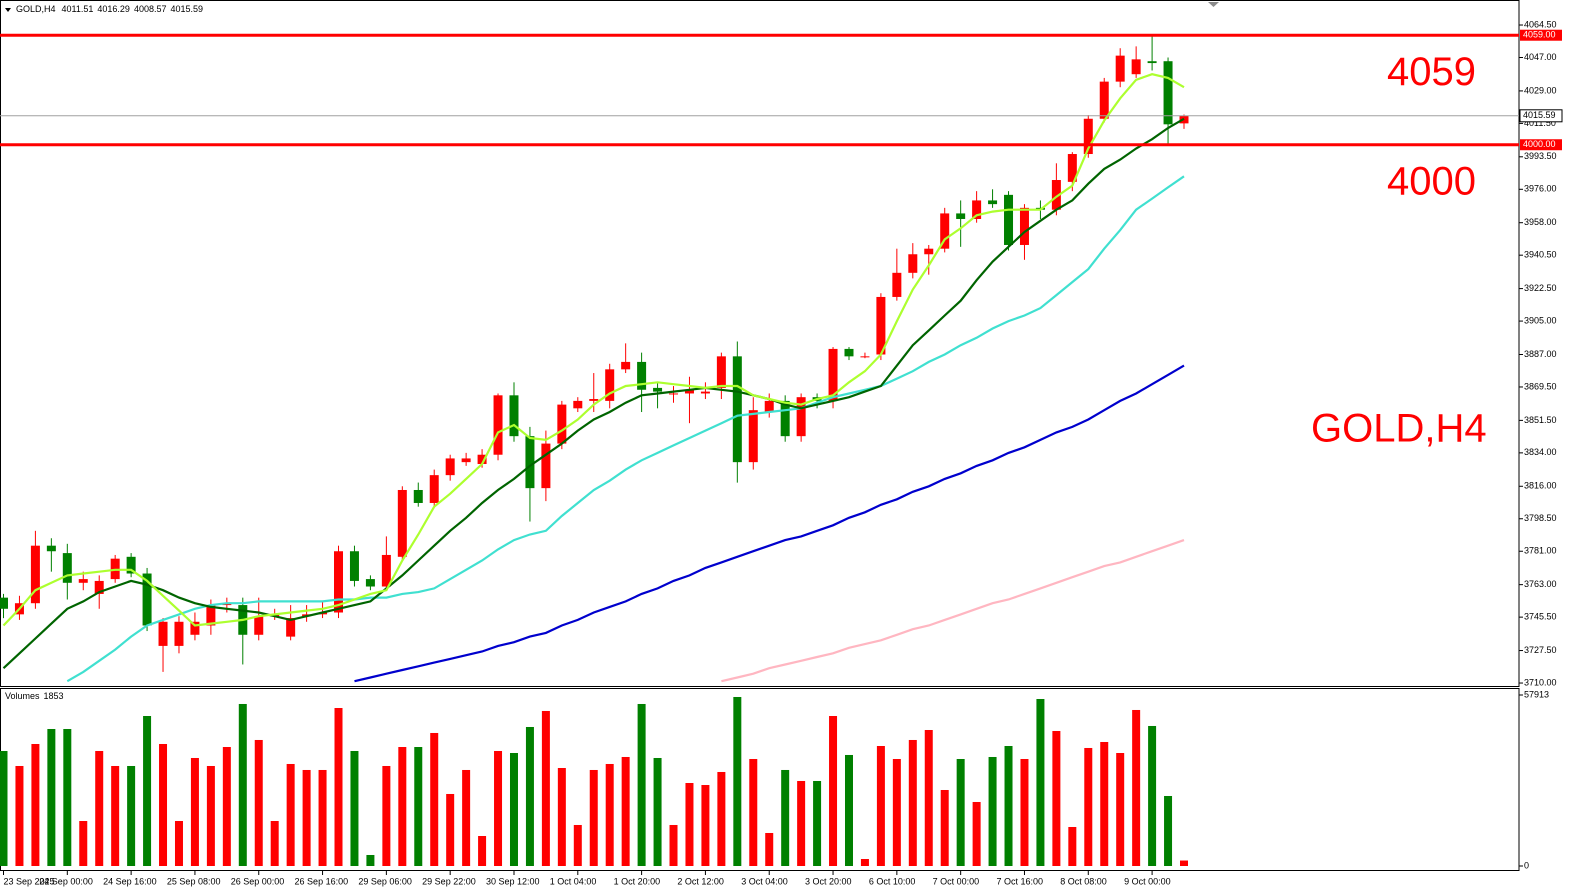 This screenshot has height=896, width=1574. What do you see at coordinates (573, 881) in the screenshot?
I see `x-tick-label: 1 Oct 04:00` at bounding box center [573, 881].